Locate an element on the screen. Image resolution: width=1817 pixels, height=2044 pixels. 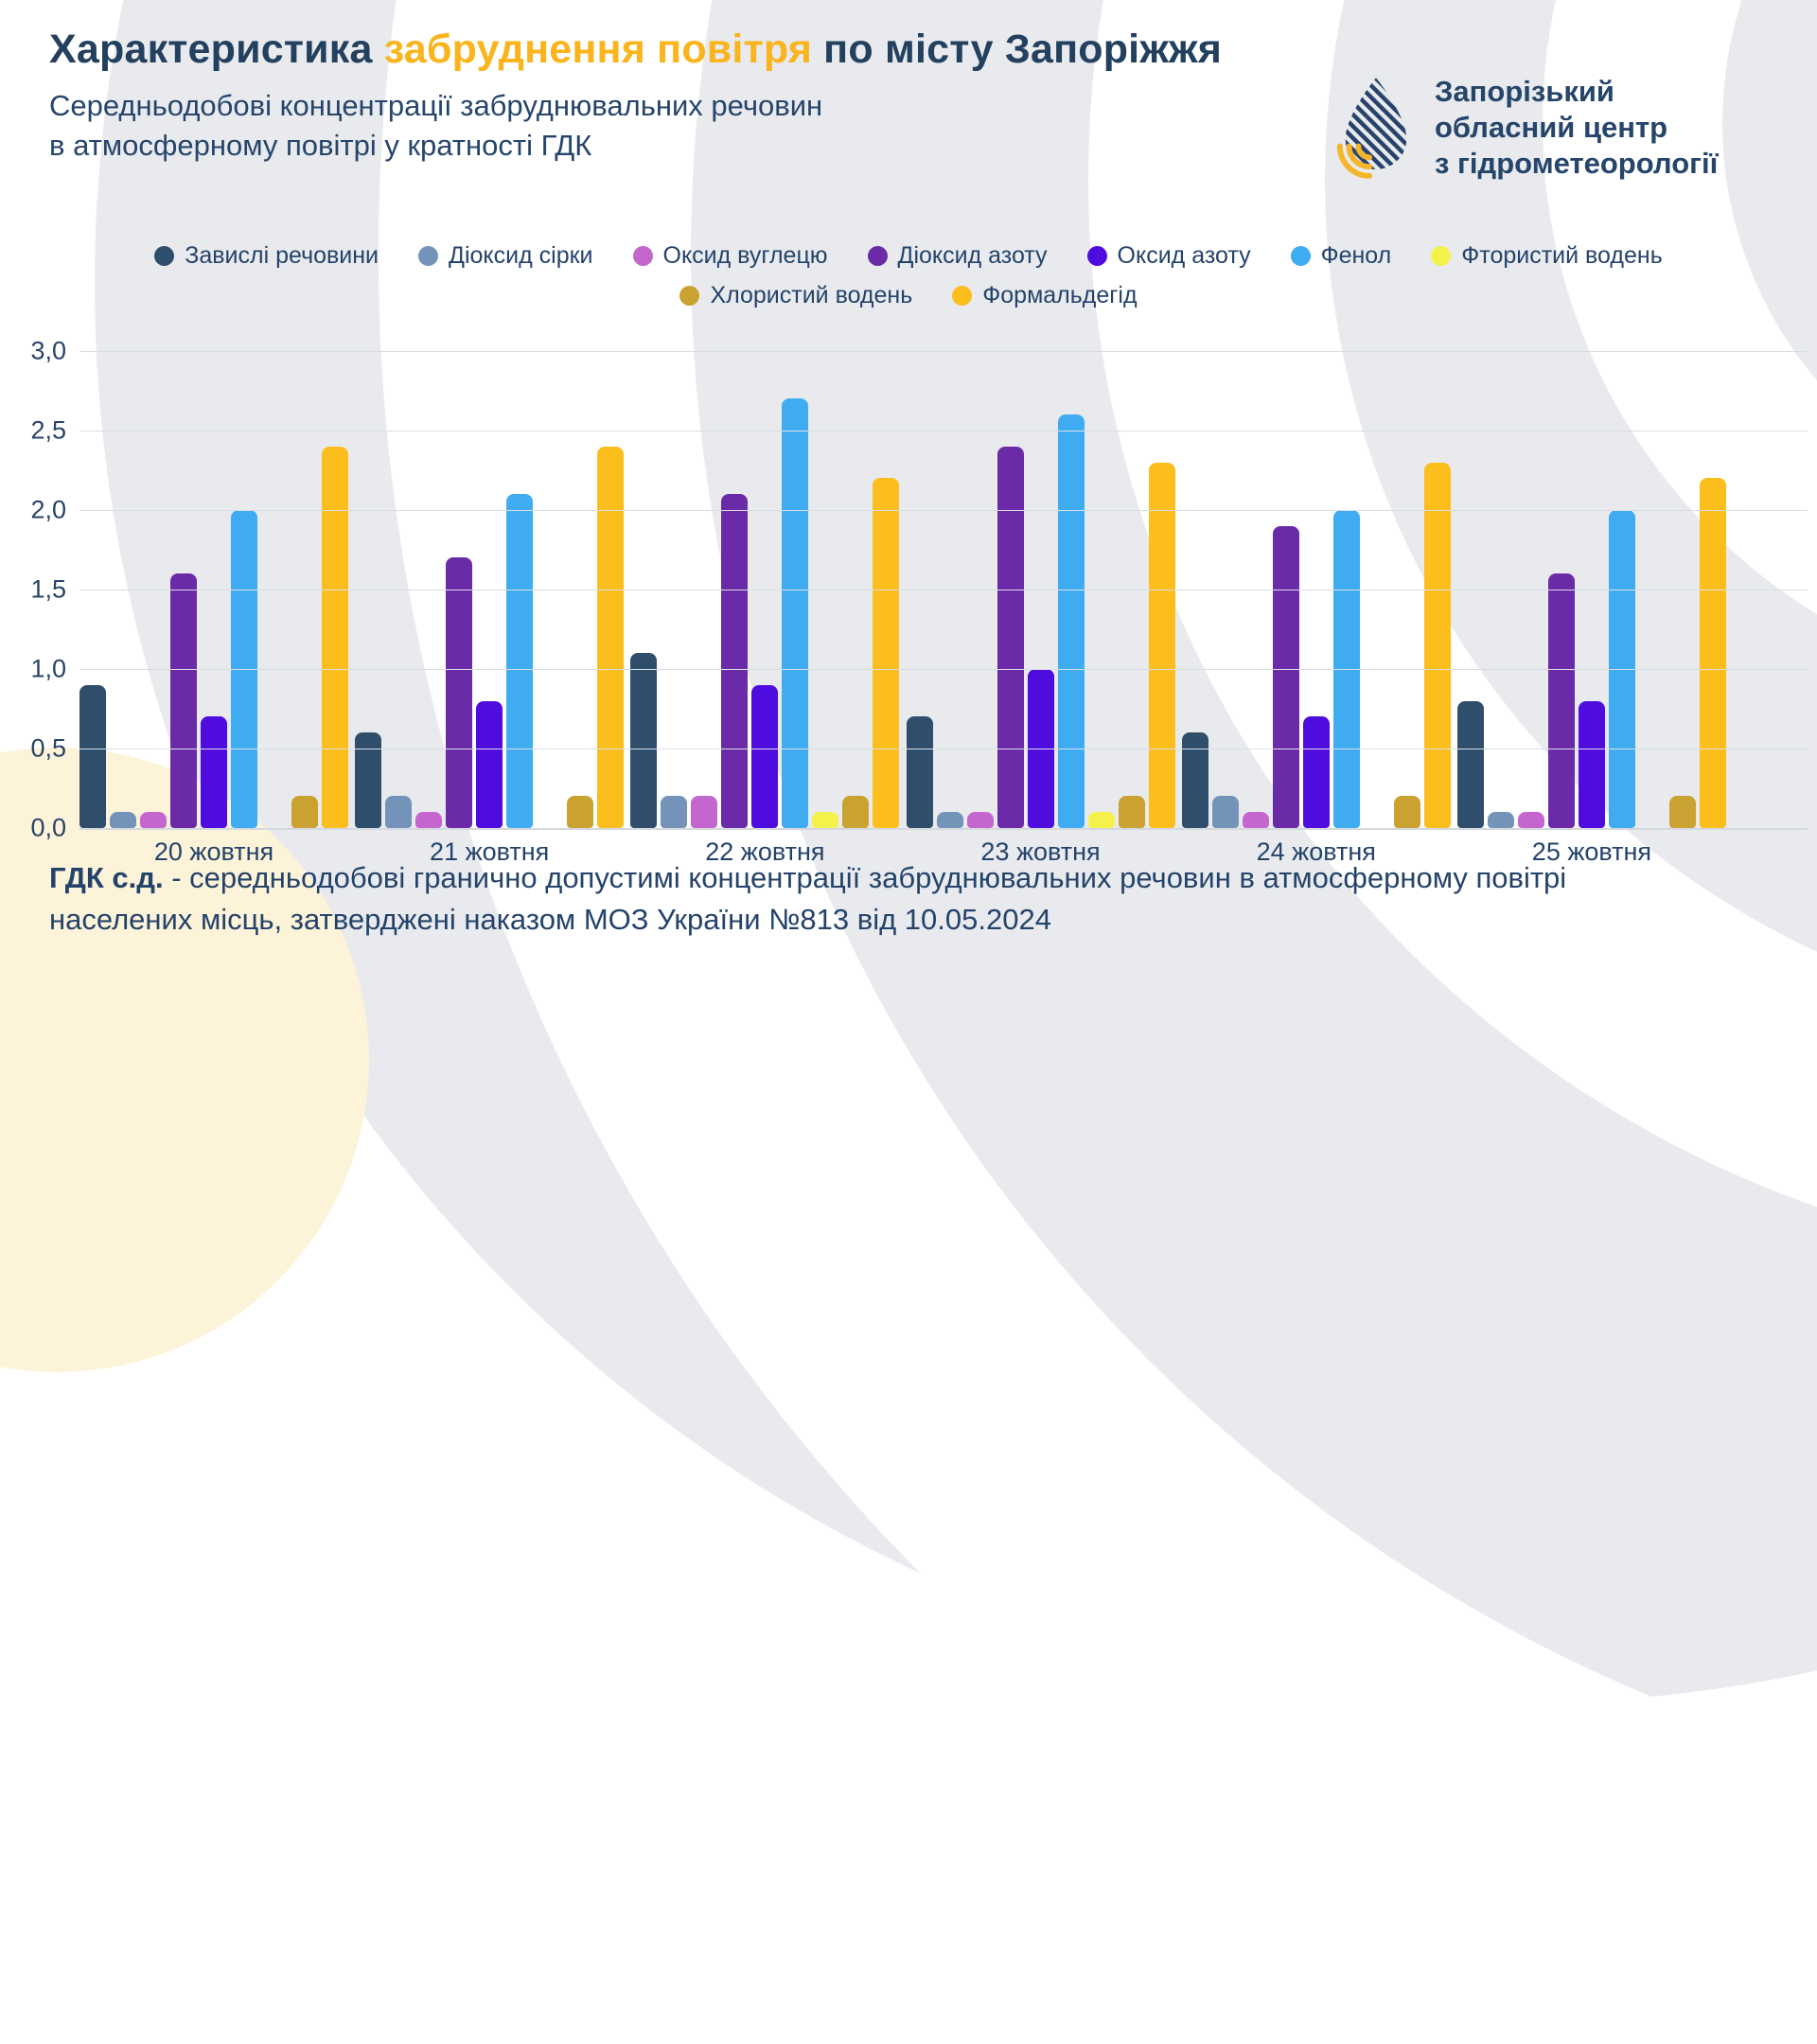
legend-item: Фтористий водень is located at coordinates (1547, 256).